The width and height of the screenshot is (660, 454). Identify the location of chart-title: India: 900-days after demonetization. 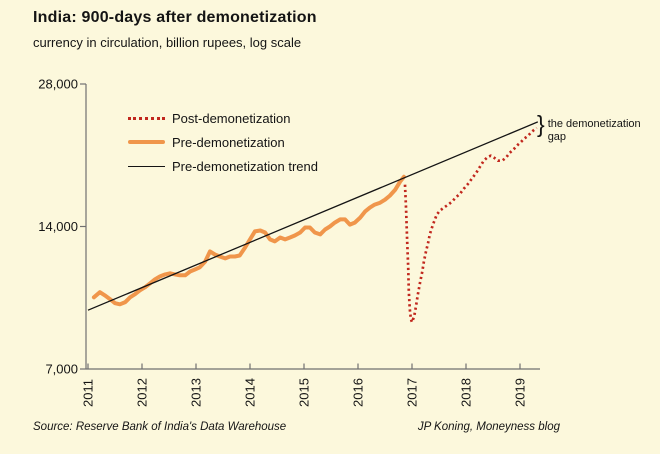
(175, 17).